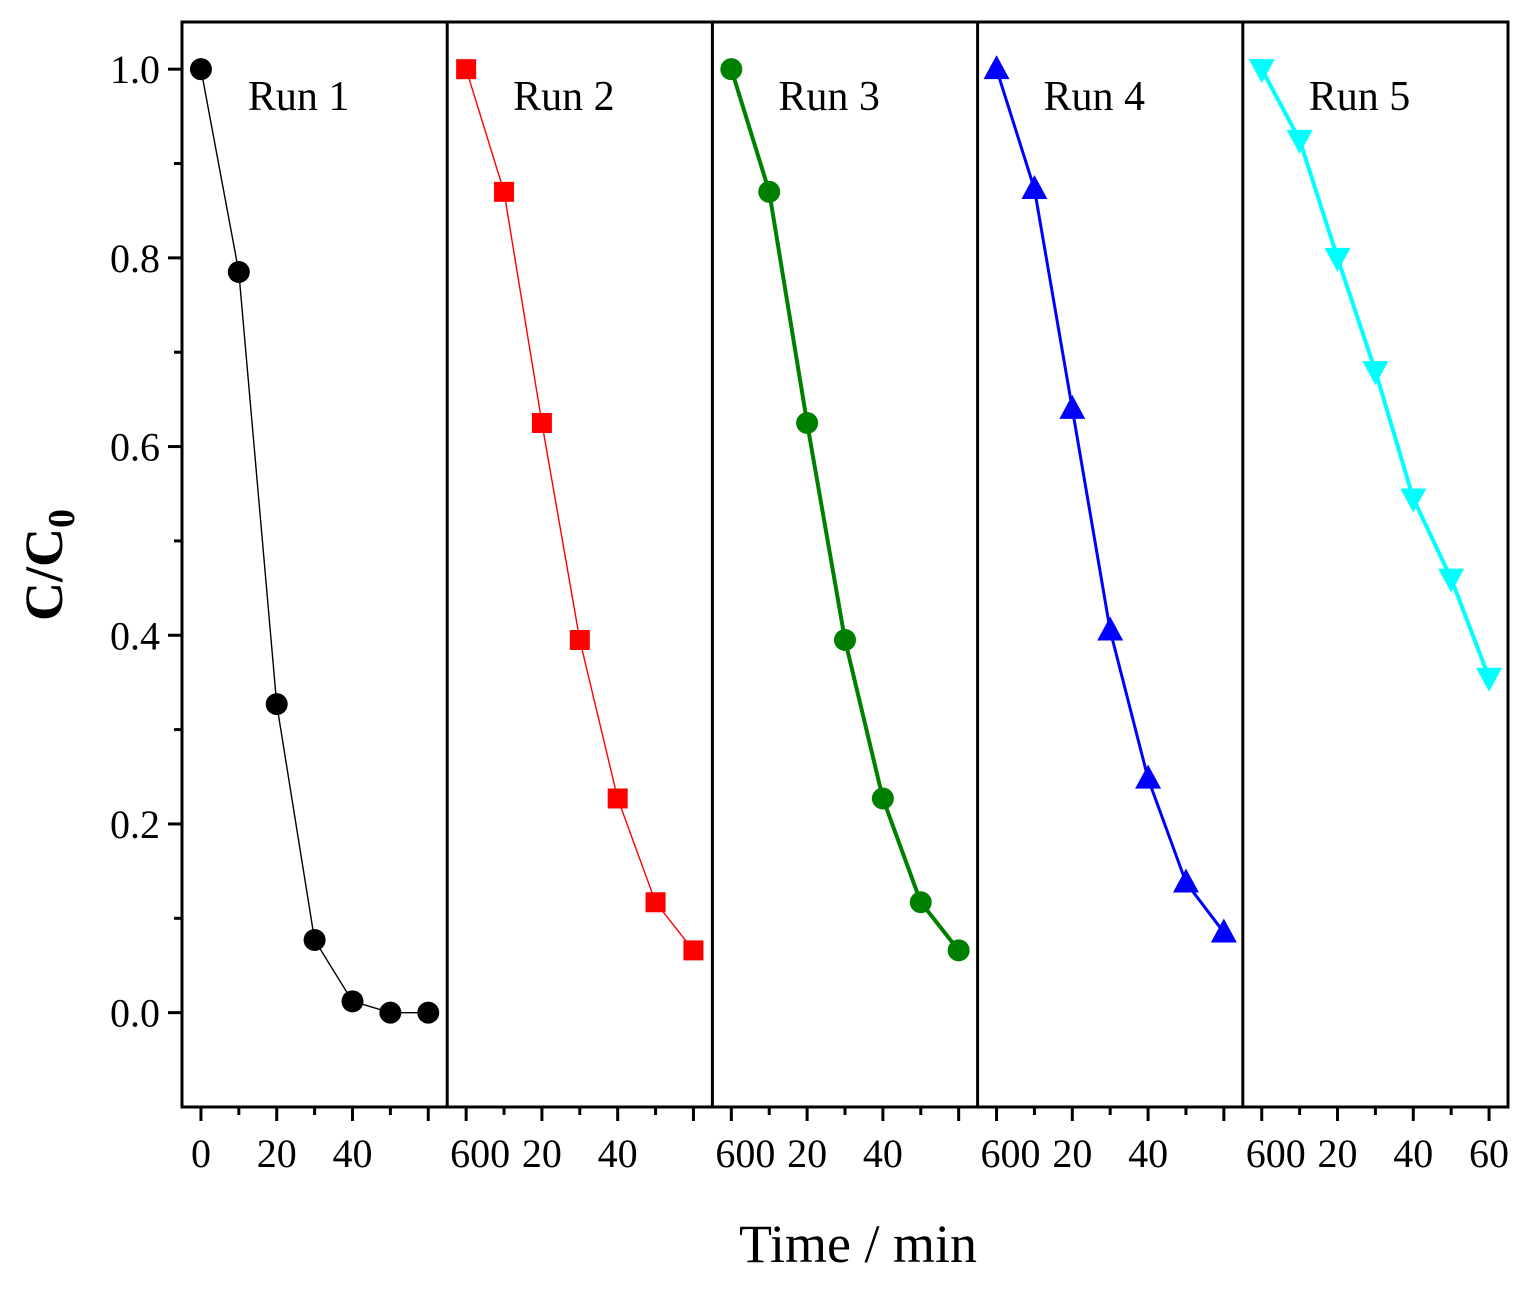 This screenshot has width=1530, height=1293. I want to click on y-axis-title-subscript: 0, so click(62, 518).